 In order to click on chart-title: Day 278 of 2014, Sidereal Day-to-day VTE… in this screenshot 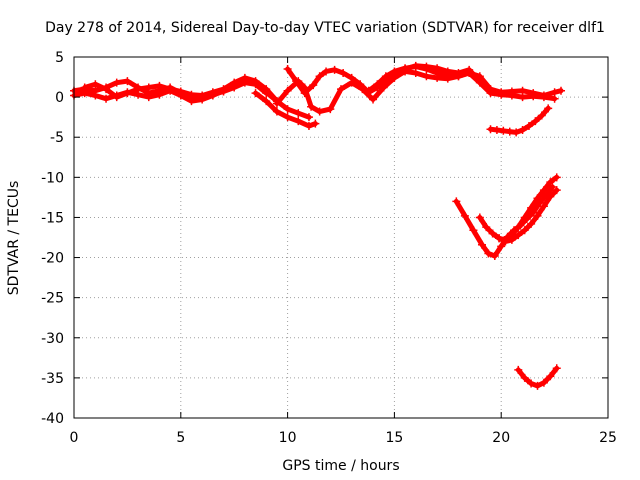, I will do `click(325, 28)`.